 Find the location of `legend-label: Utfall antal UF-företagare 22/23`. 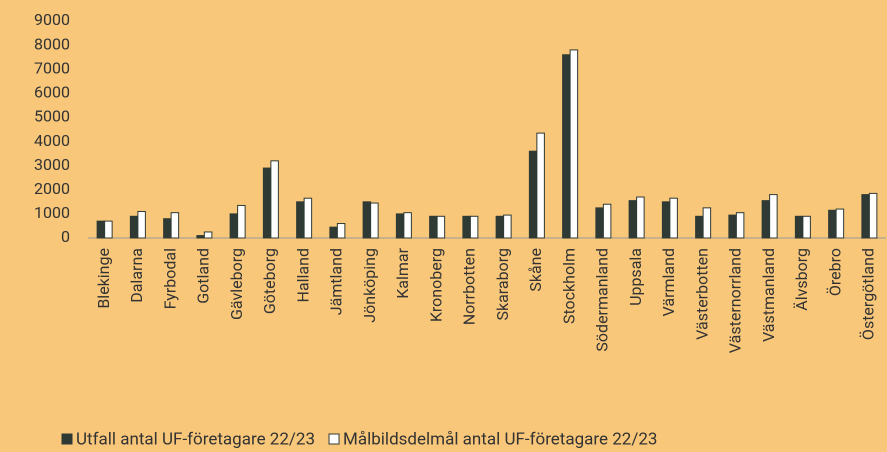

legend-label: Utfall antal UF-företagare 22/23 is located at coordinates (195, 439).